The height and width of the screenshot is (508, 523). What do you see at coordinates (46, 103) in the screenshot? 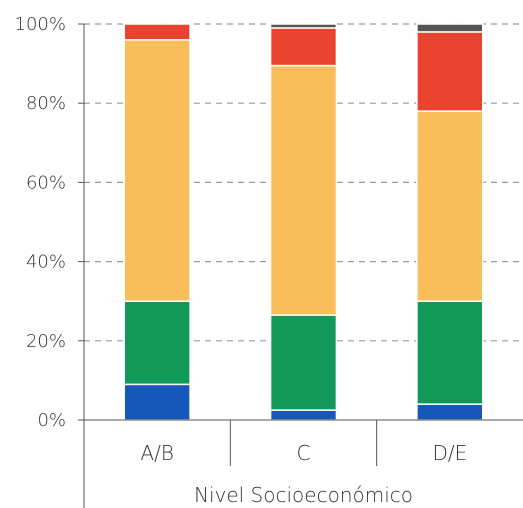
I see `y-tick-label: 80%` at bounding box center [46, 103].